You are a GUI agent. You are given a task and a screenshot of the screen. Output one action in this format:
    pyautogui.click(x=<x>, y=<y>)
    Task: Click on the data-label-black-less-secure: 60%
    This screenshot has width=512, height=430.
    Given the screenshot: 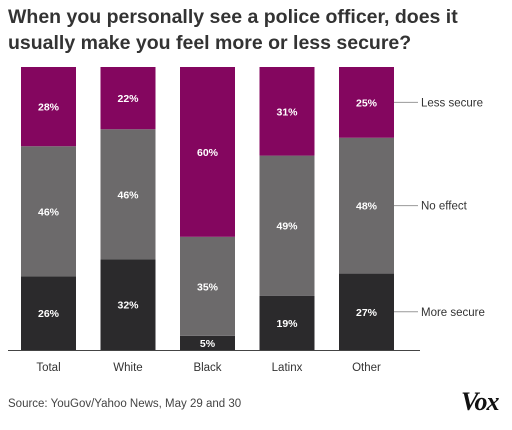 What is the action you would take?
    pyautogui.click(x=208, y=153)
    